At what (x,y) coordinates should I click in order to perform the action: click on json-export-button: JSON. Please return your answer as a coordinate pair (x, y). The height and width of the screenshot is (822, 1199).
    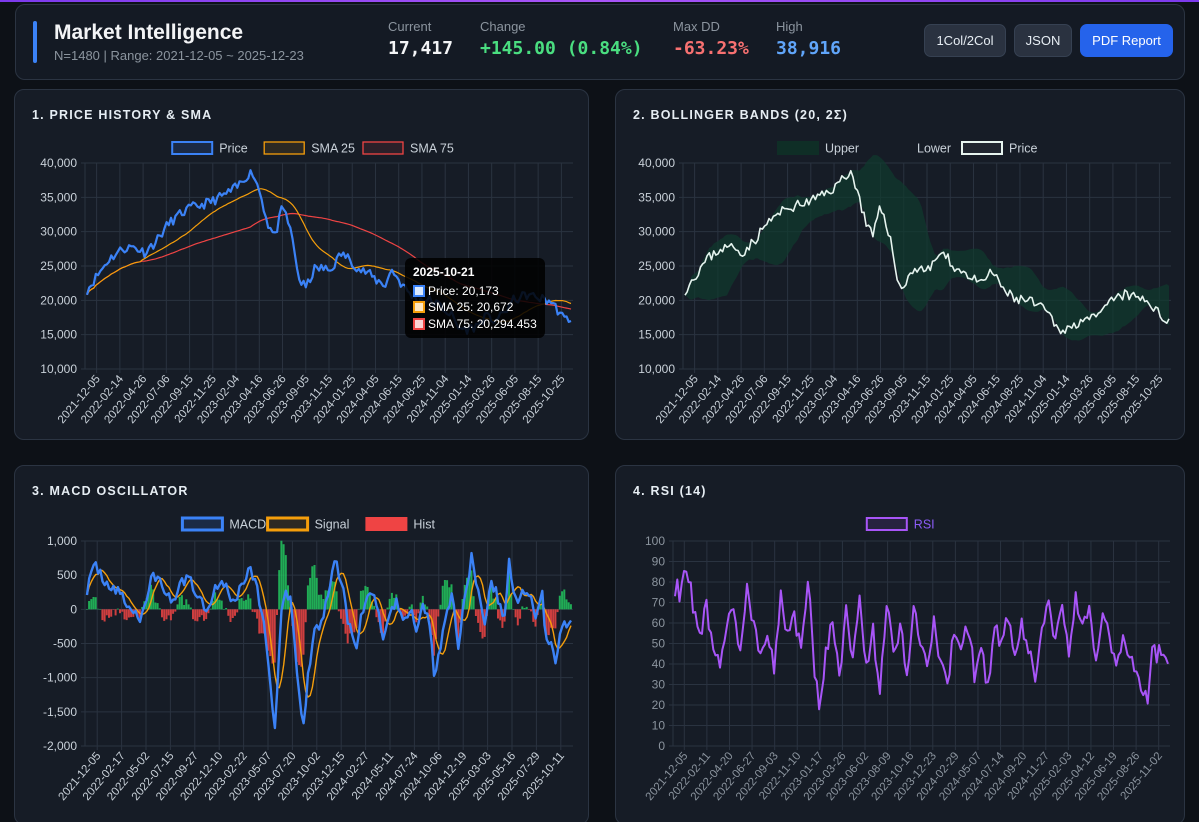
    Looking at the image, I should click on (1043, 40).